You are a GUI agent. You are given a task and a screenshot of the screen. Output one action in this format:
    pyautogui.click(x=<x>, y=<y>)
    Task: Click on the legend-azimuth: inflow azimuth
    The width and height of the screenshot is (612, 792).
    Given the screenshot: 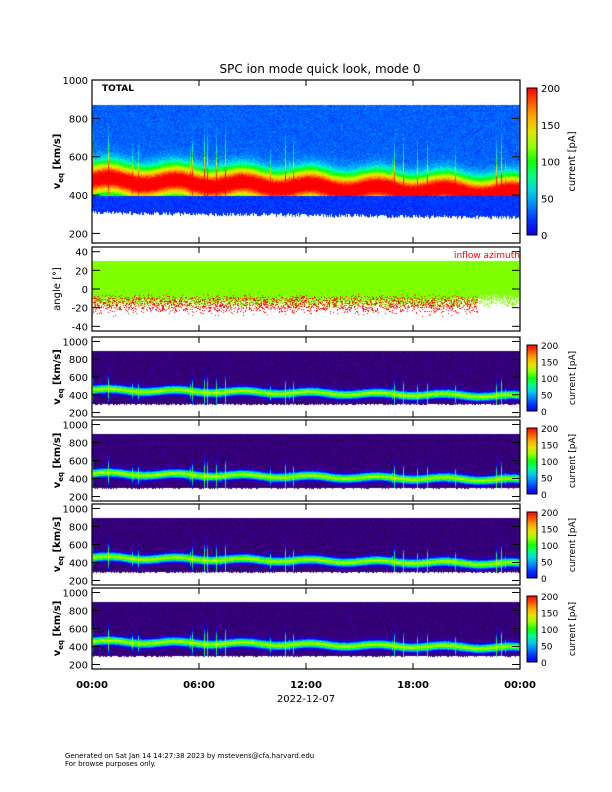 What is the action you would take?
    pyautogui.click(x=487, y=256)
    